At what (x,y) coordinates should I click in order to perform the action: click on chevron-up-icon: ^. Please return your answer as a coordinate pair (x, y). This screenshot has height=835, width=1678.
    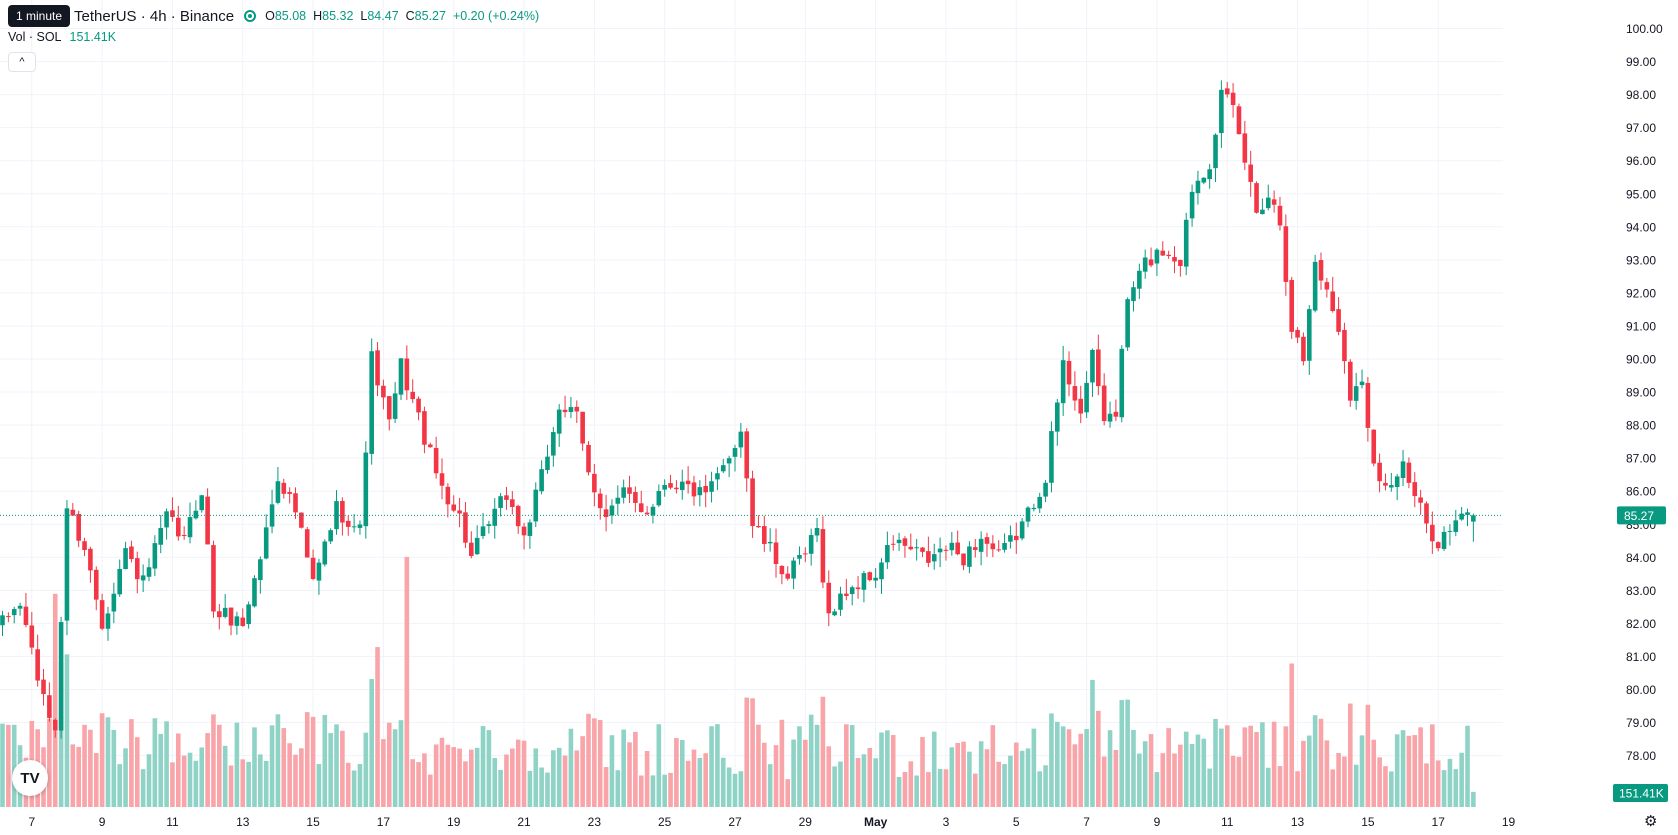
    Looking at the image, I should click on (22, 62).